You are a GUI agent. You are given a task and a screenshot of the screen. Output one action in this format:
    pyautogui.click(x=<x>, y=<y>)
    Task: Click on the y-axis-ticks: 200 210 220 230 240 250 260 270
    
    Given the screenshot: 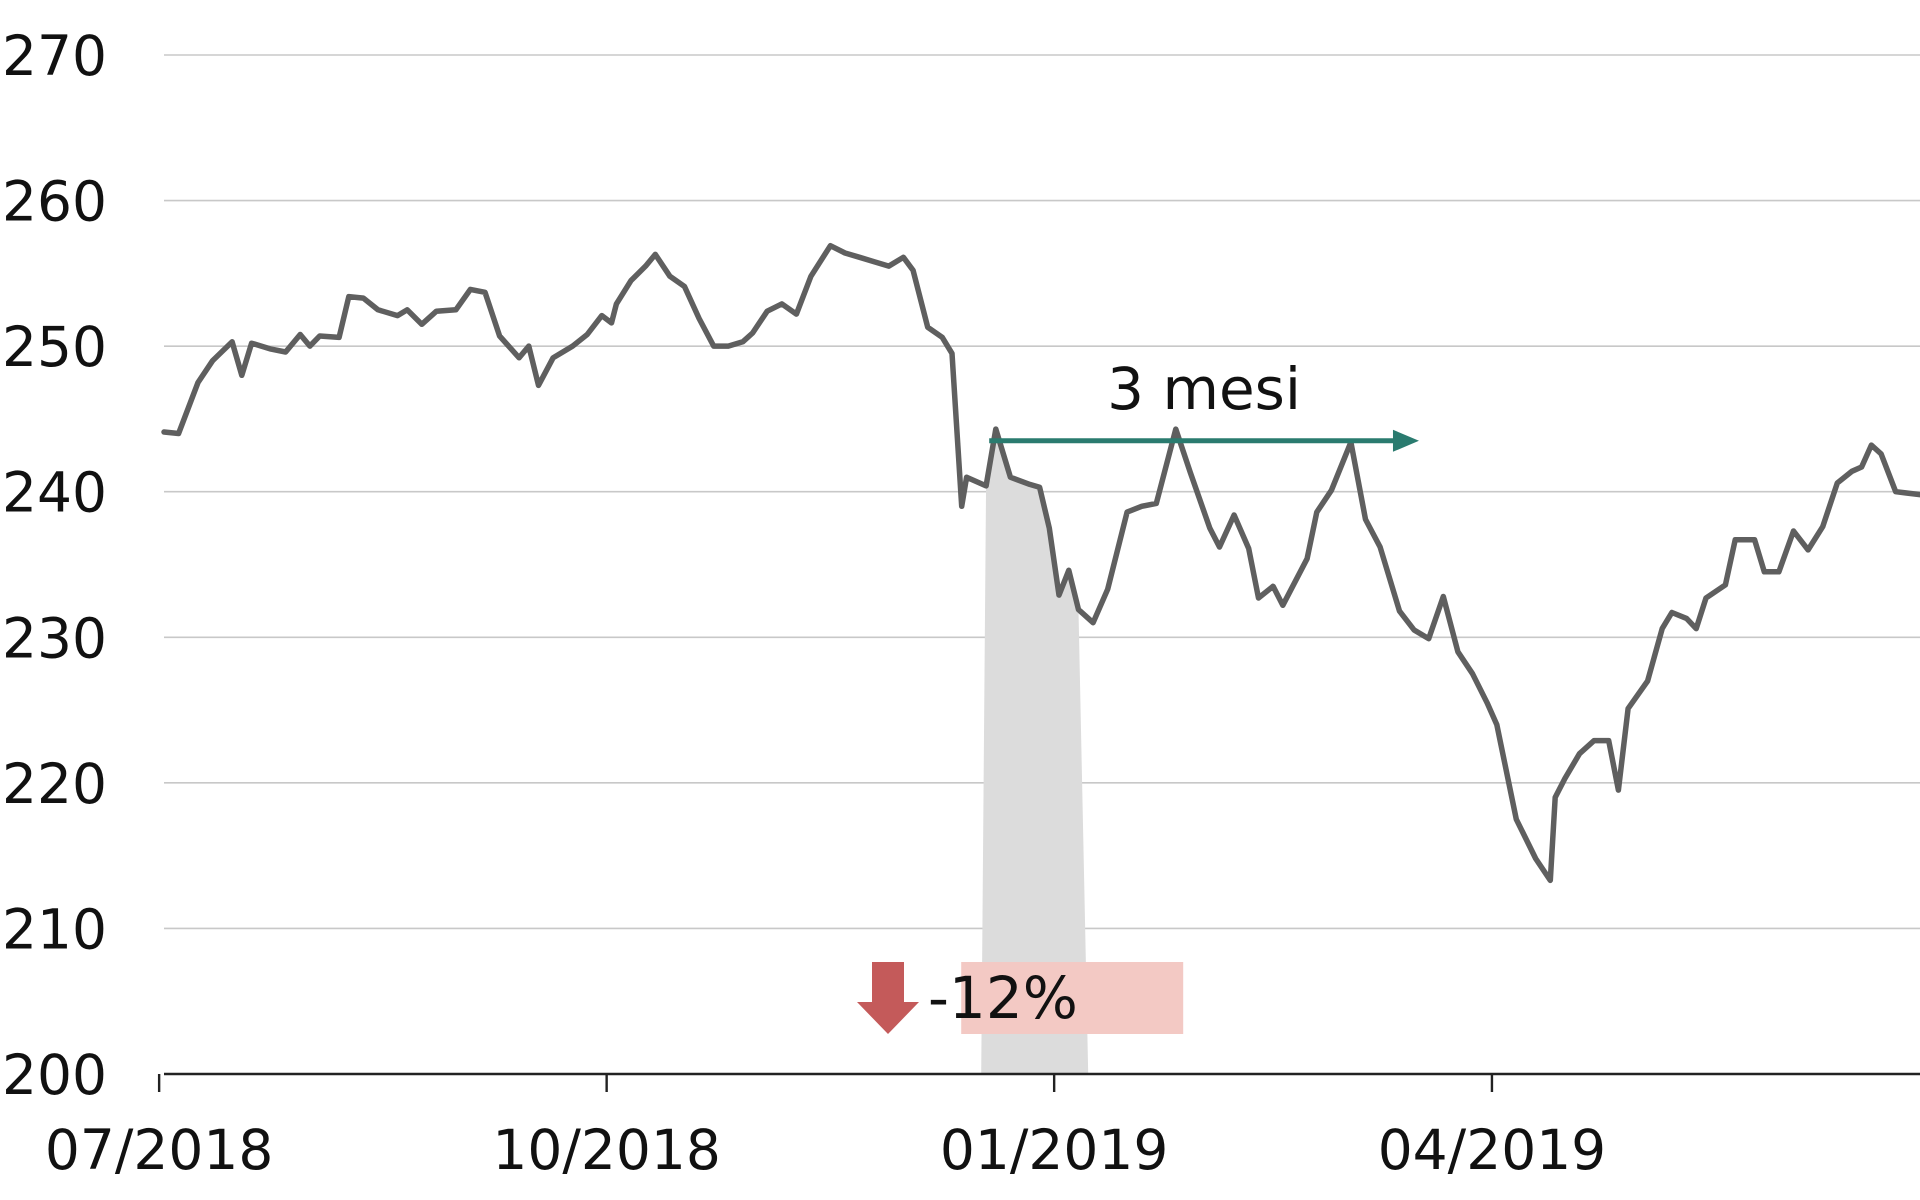 What is the action you would take?
    pyautogui.click(x=54, y=565)
    